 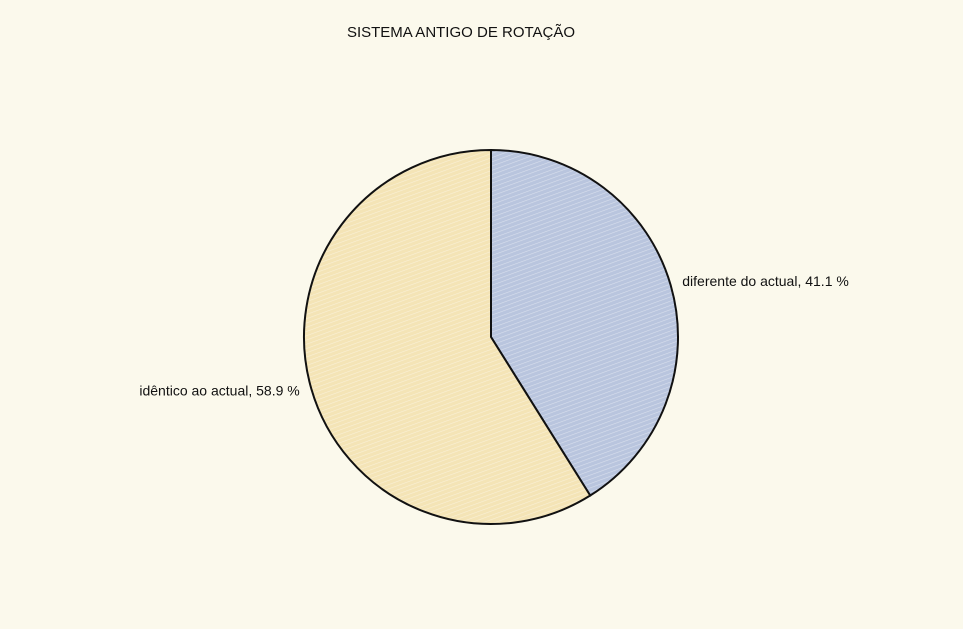 What do you see at coordinates (461, 32) in the screenshot?
I see `chart-title: SISTEMA ANTIGO DE ROTAÇÃO` at bounding box center [461, 32].